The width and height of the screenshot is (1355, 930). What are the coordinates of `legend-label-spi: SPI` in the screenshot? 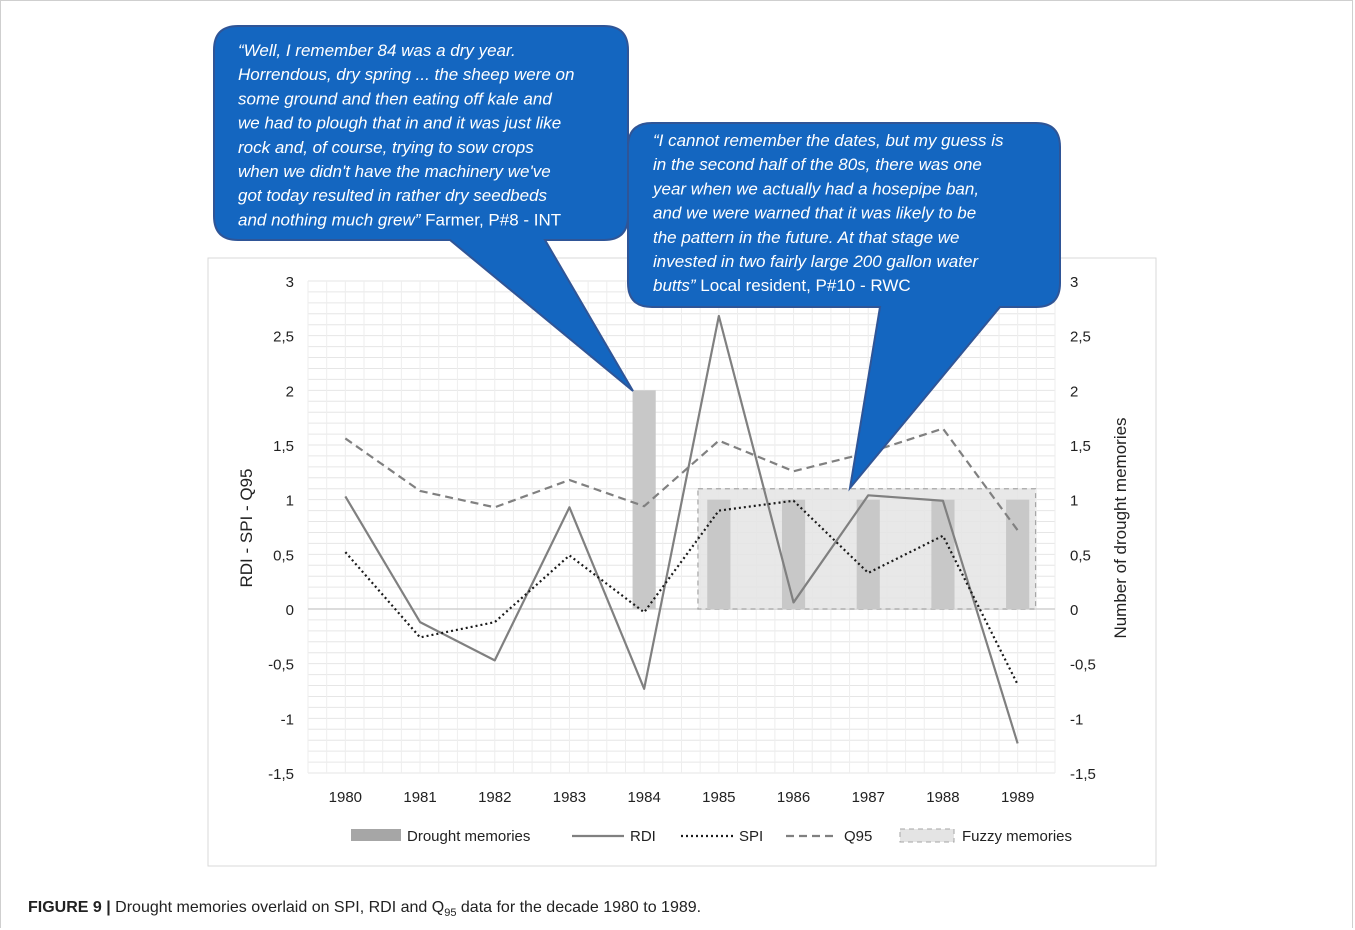 It's located at (751, 836).